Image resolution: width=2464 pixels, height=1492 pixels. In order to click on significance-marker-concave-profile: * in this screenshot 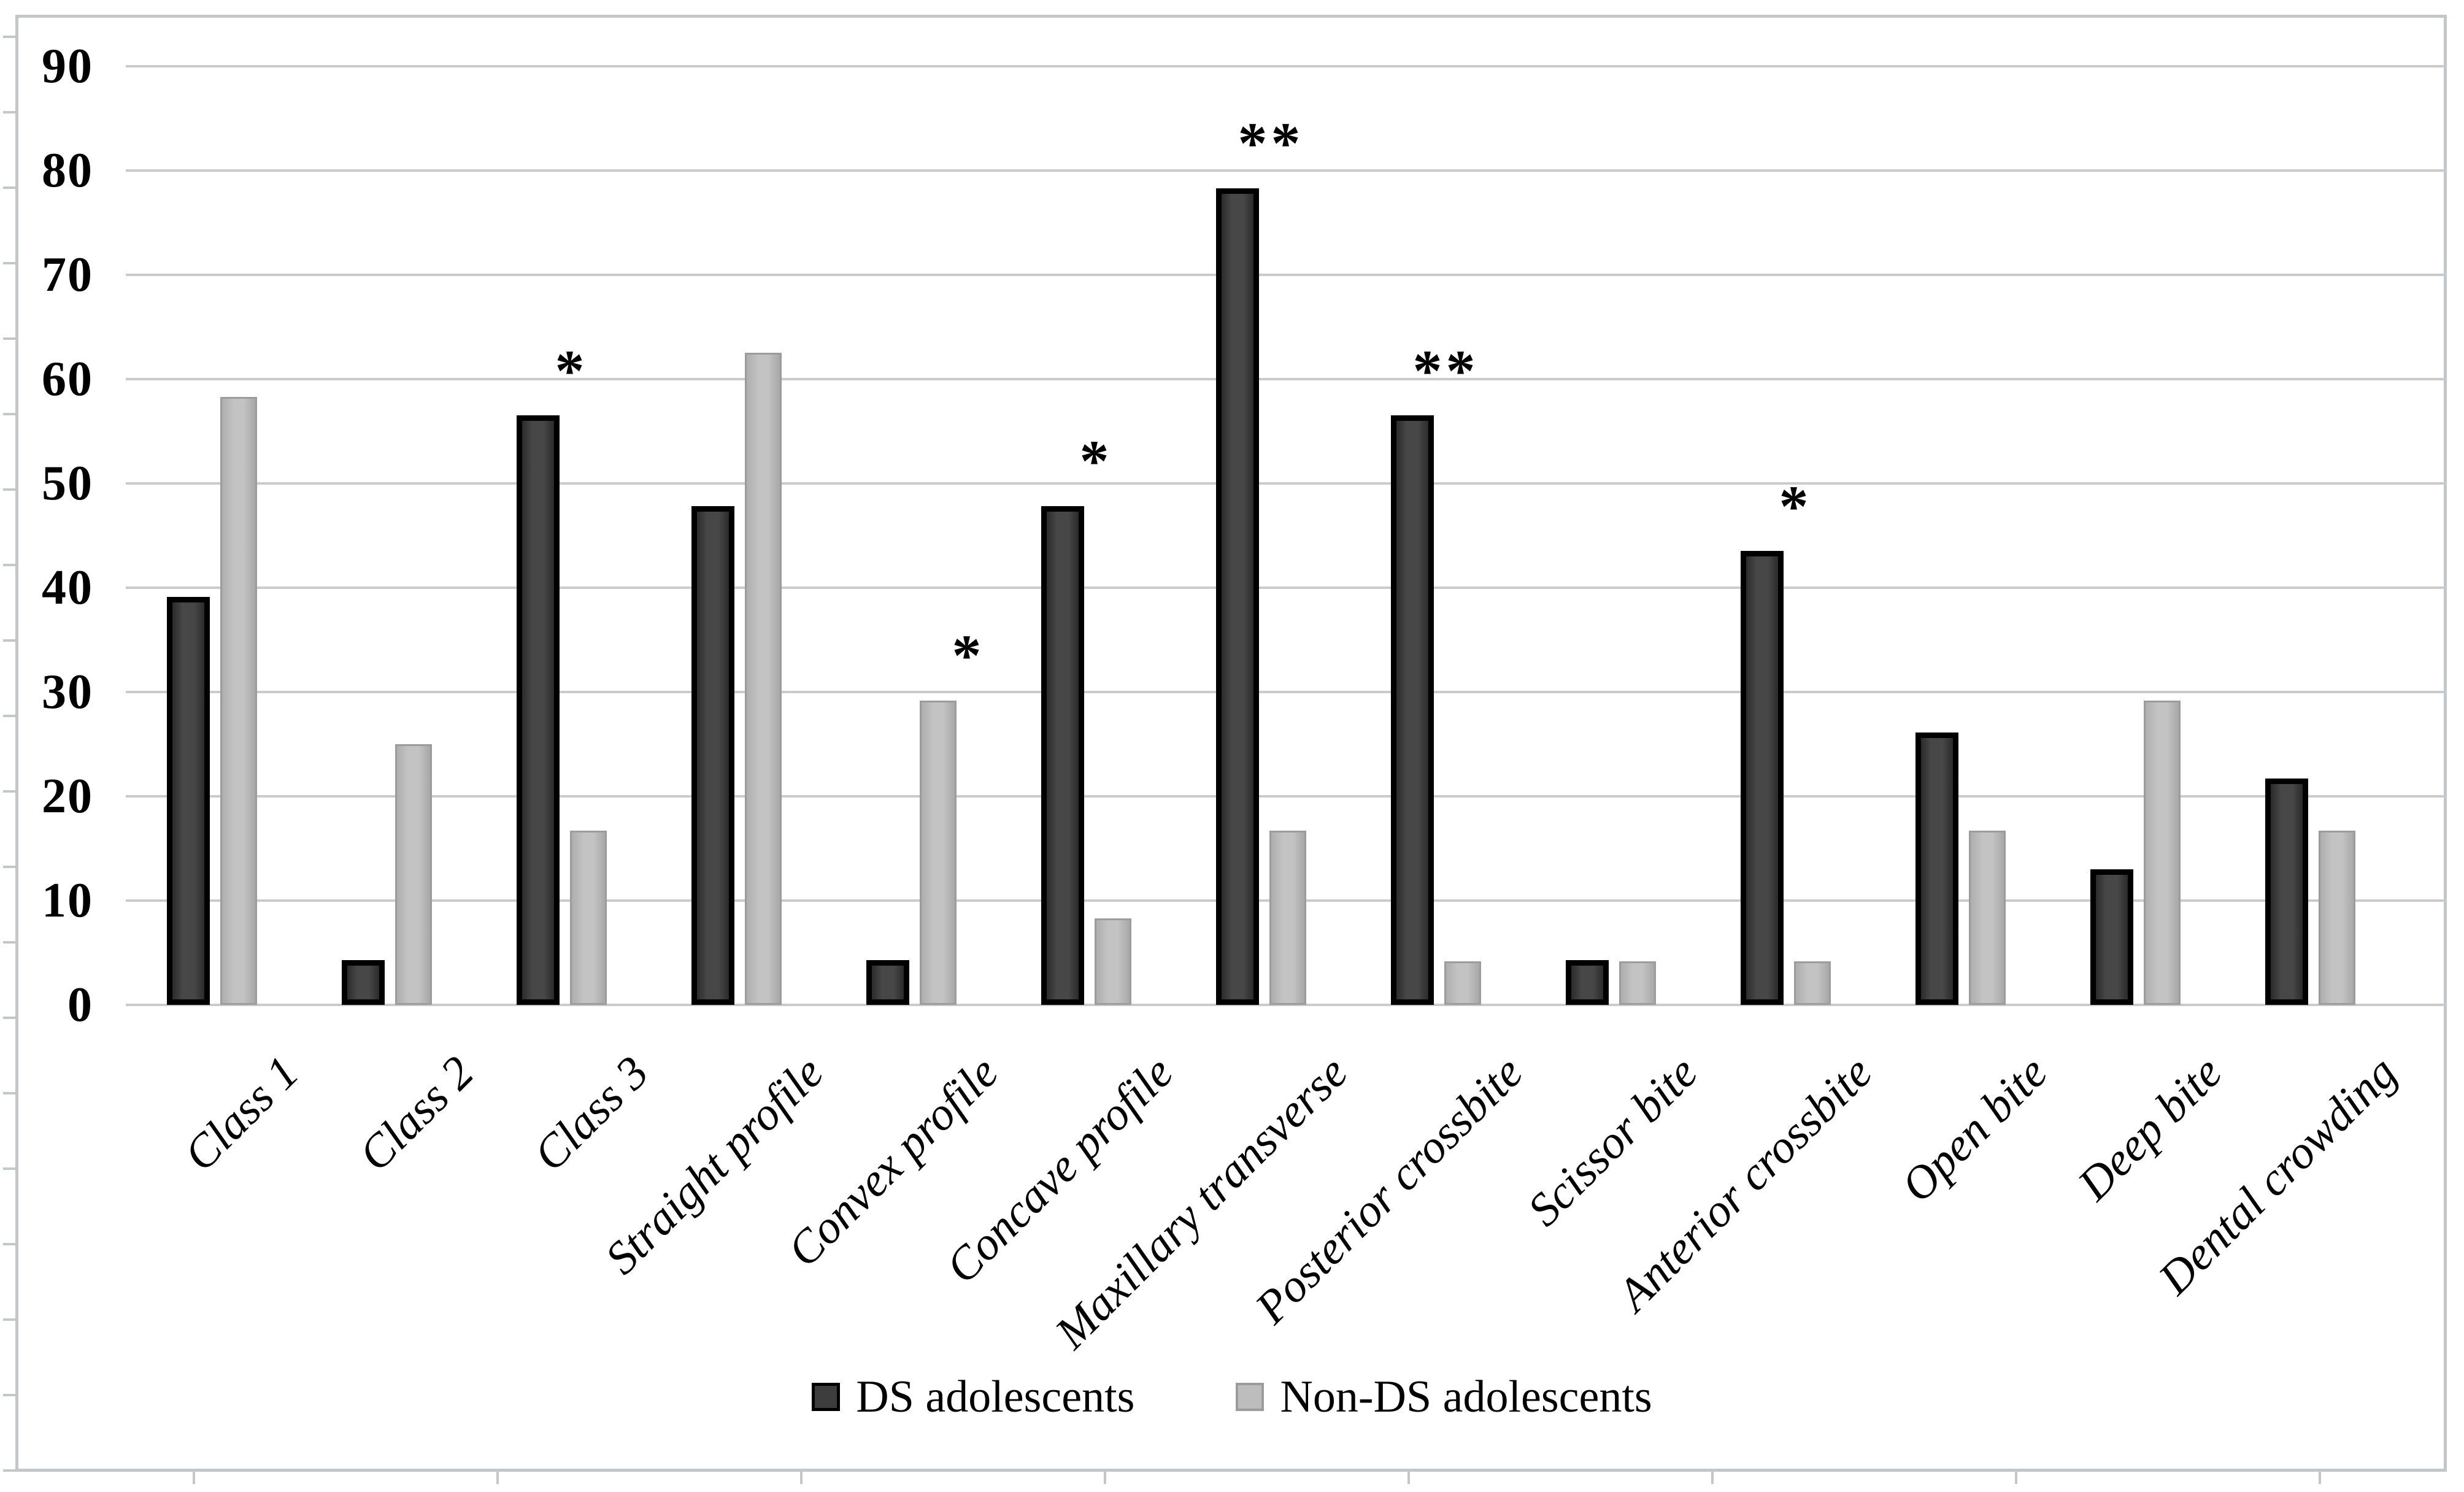, I will do `click(1096, 461)`.